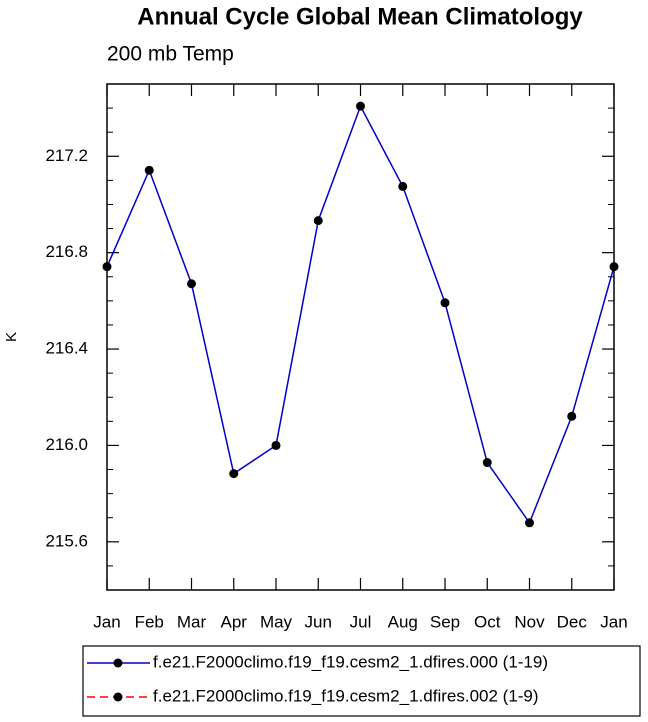  What do you see at coordinates (529, 621) in the screenshot?
I see `x-tick-label: Nov` at bounding box center [529, 621].